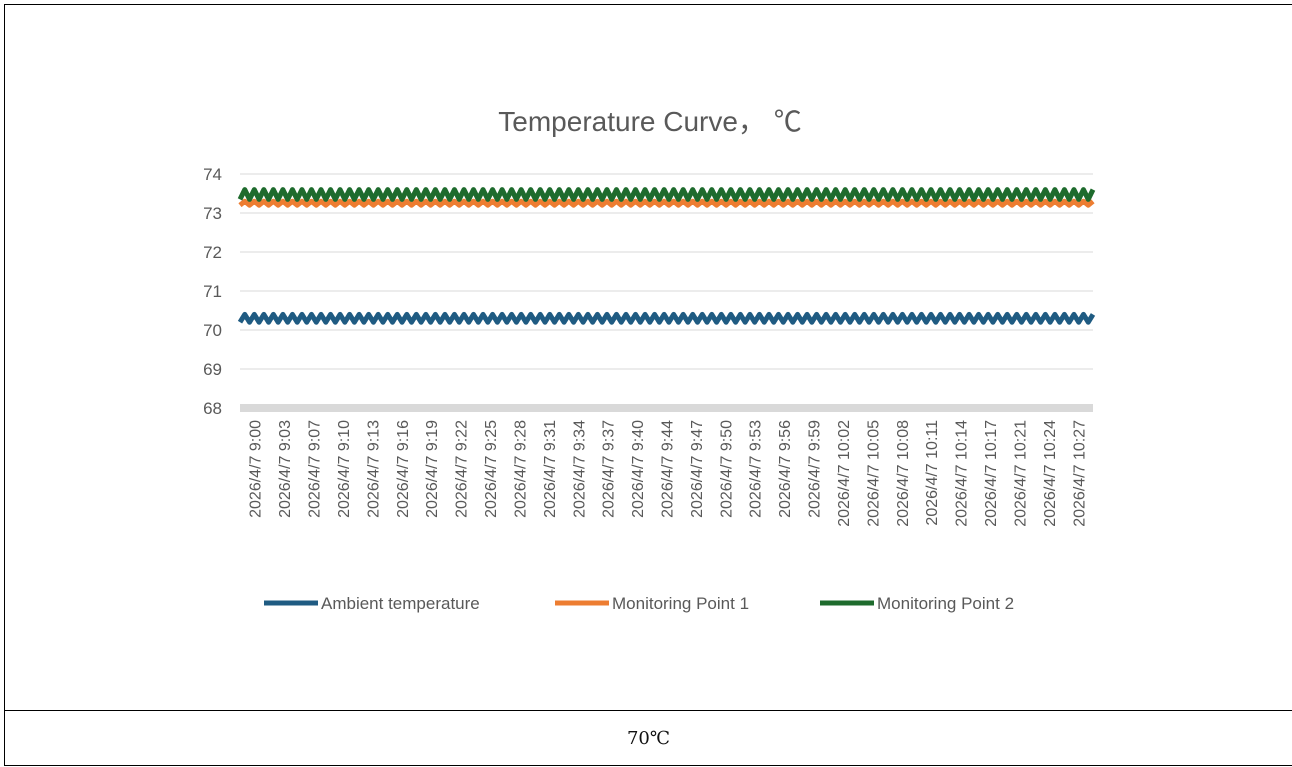  I want to click on x-tick-label: 2026/4/7 9:59, so click(815, 469).